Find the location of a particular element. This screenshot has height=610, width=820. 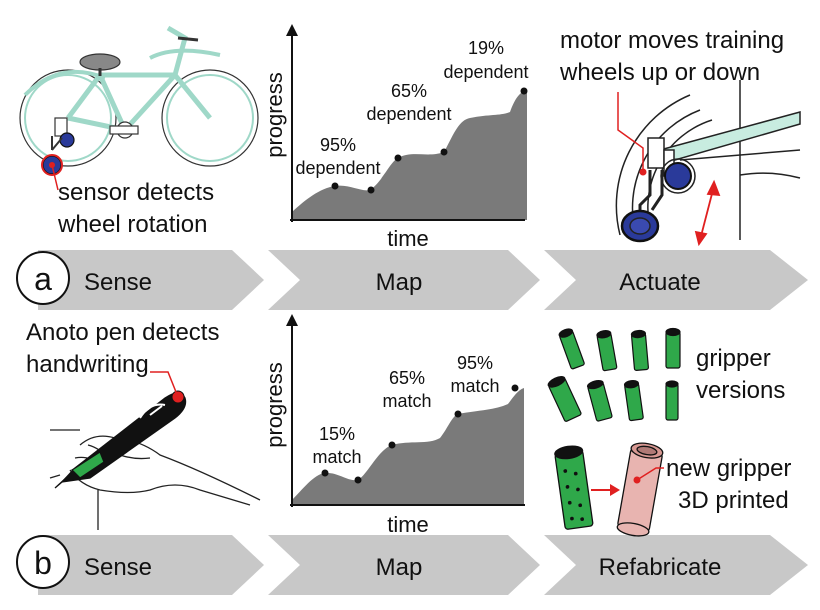

stage-arrow-refabricate-b is located at coordinates (676, 565).